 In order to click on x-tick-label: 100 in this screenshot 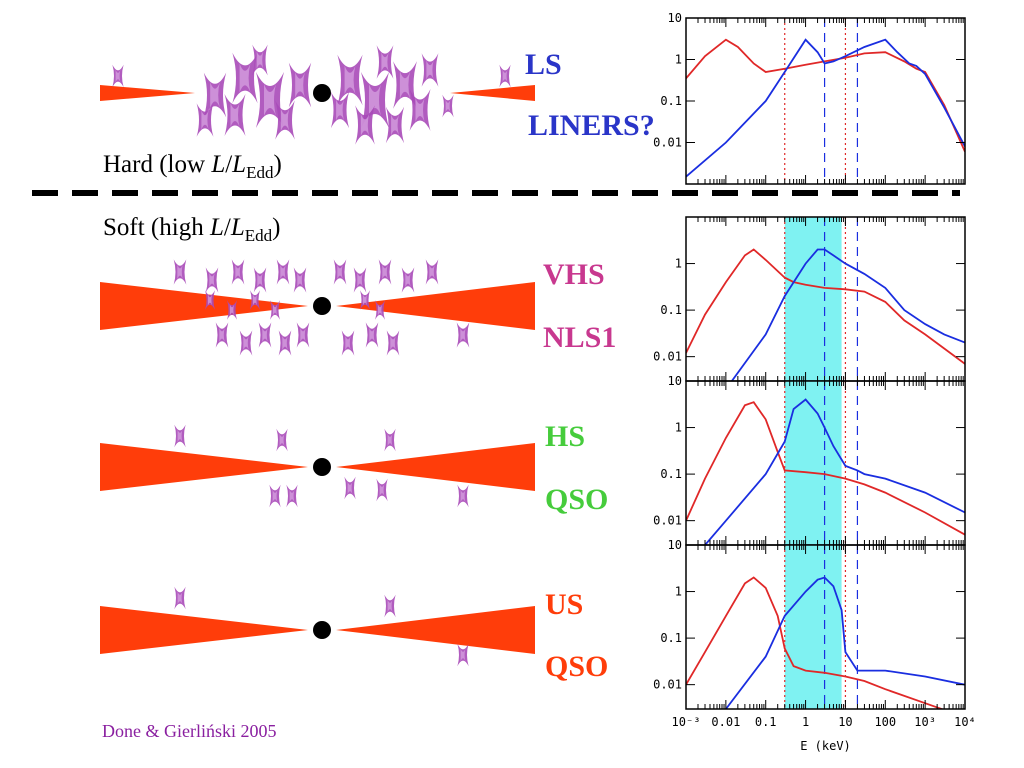, I will do `click(885, 722)`.